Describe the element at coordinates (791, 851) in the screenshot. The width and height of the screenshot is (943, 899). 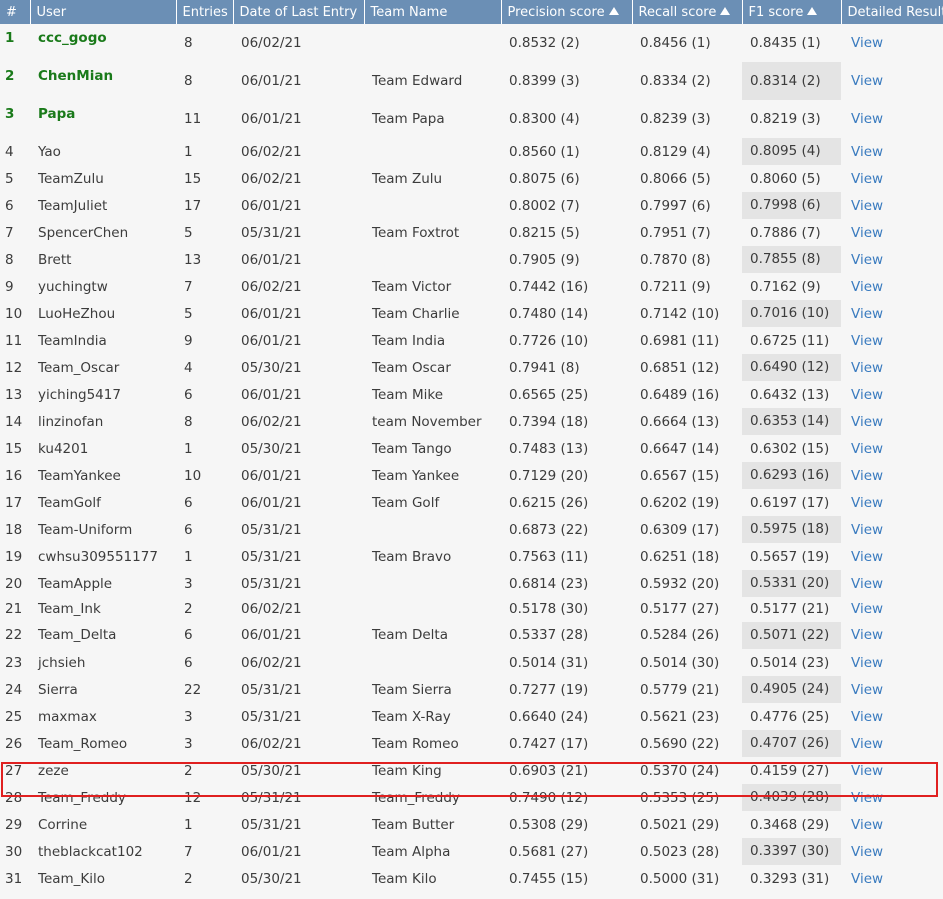
I see `f1-cell: 0.3397 (30)` at that location.